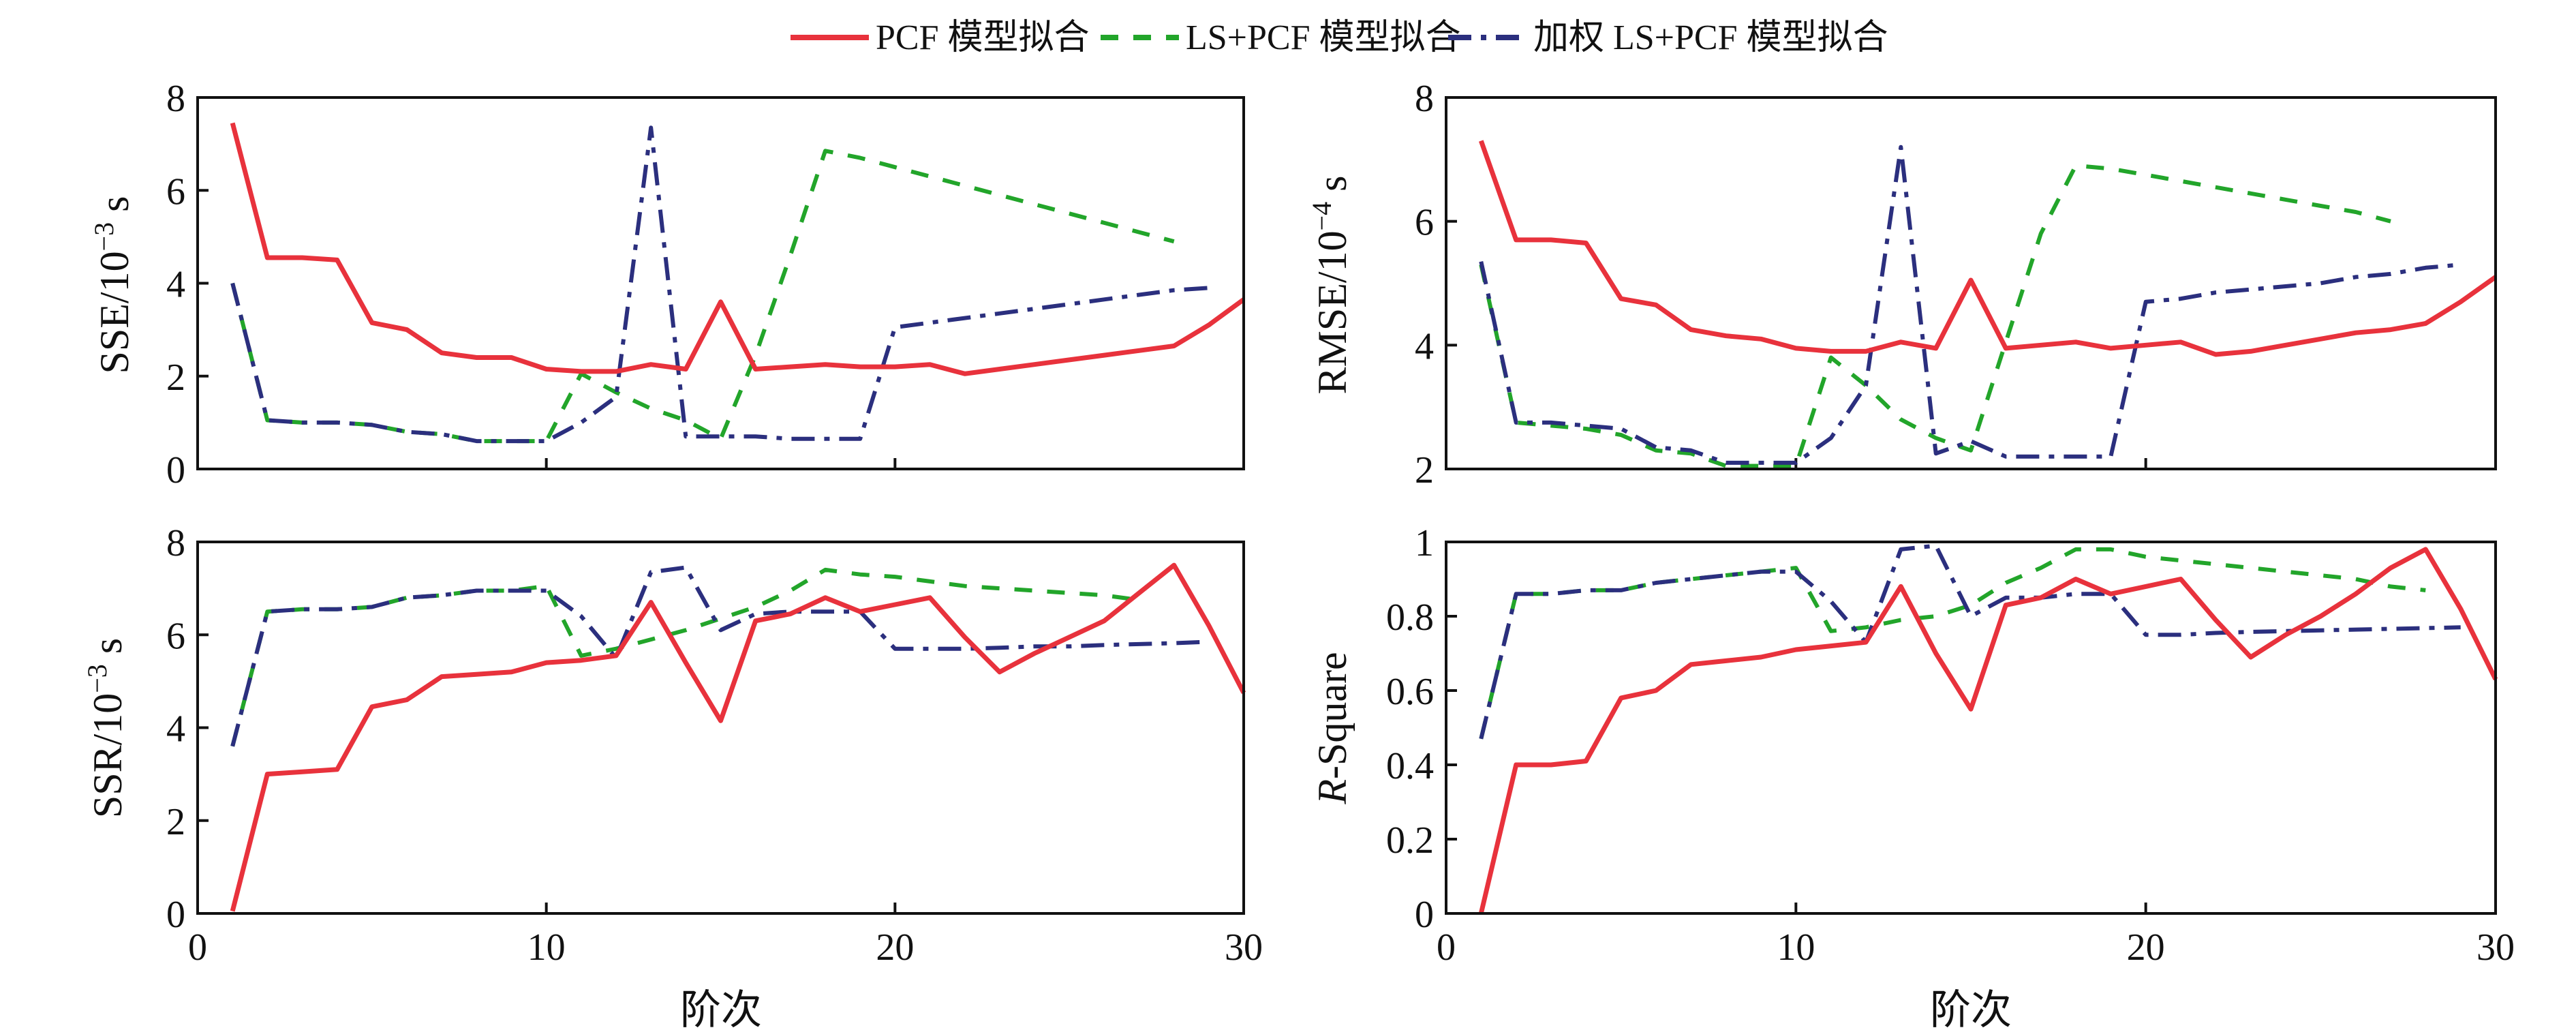  I want to click on series-line-pcf-rmse, so click(1989, 249).